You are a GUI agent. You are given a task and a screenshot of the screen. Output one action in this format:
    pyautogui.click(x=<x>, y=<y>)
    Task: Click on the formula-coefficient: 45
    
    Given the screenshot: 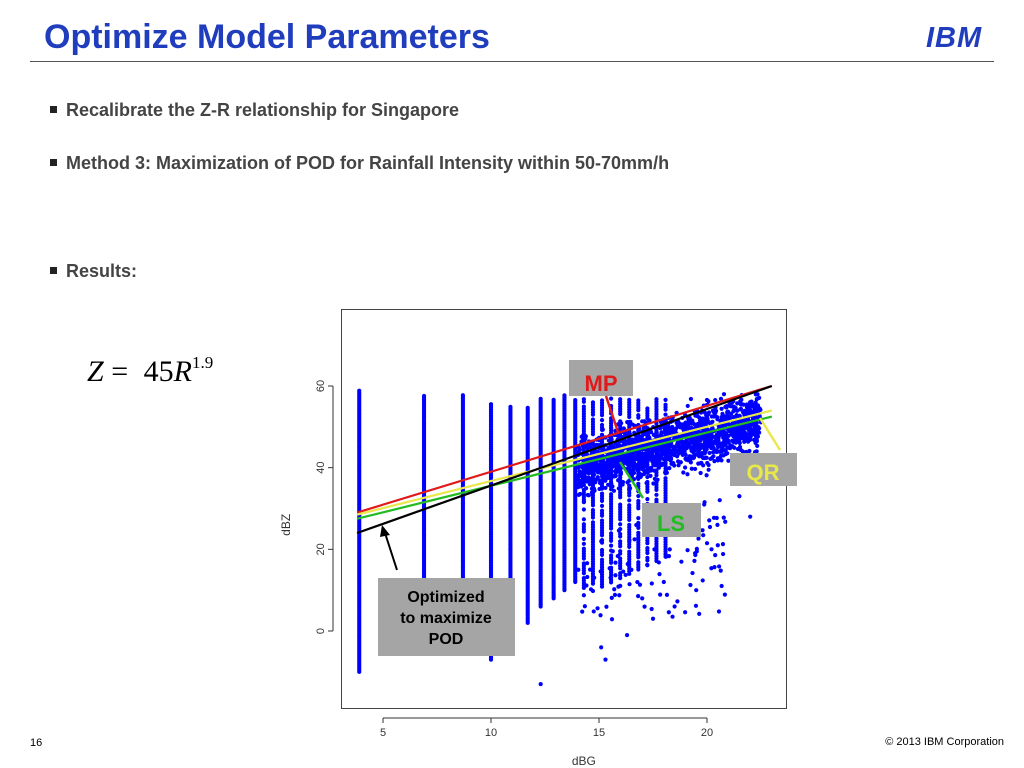 What is the action you would take?
    pyautogui.click(x=158, y=371)
    